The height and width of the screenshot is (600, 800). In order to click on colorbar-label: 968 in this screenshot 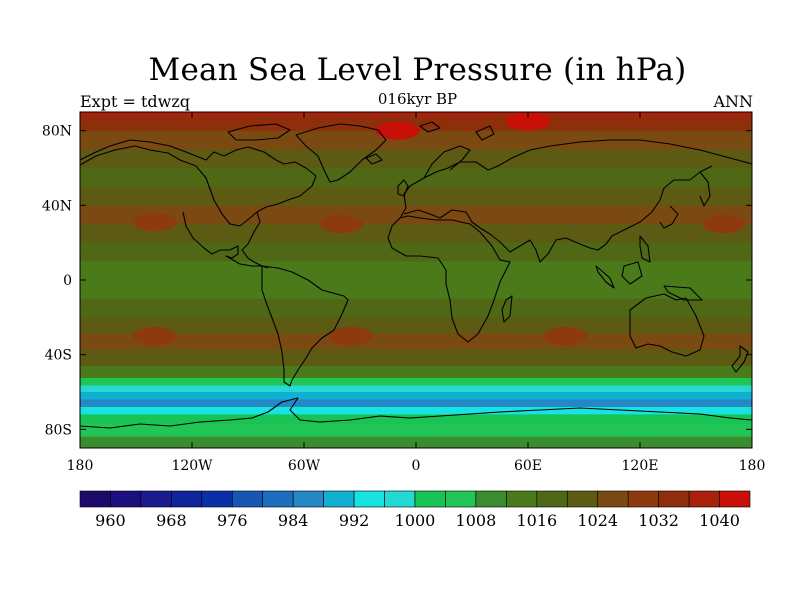, I will do `click(171, 520)`.